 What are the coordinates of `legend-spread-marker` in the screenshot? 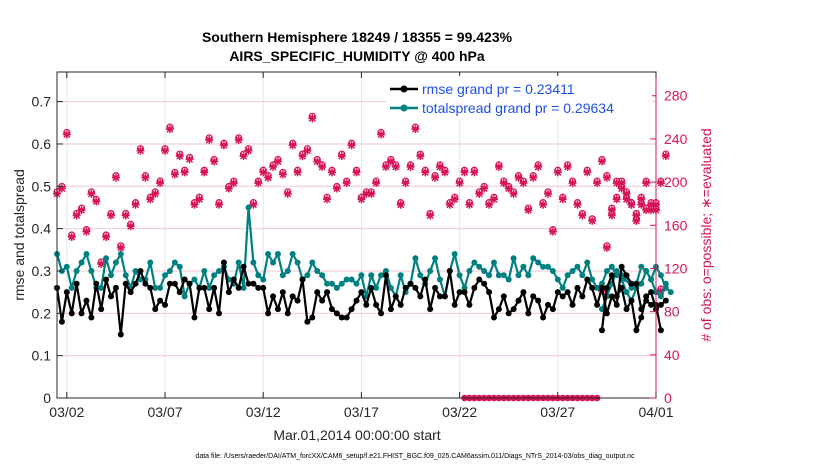 It's located at (404, 108).